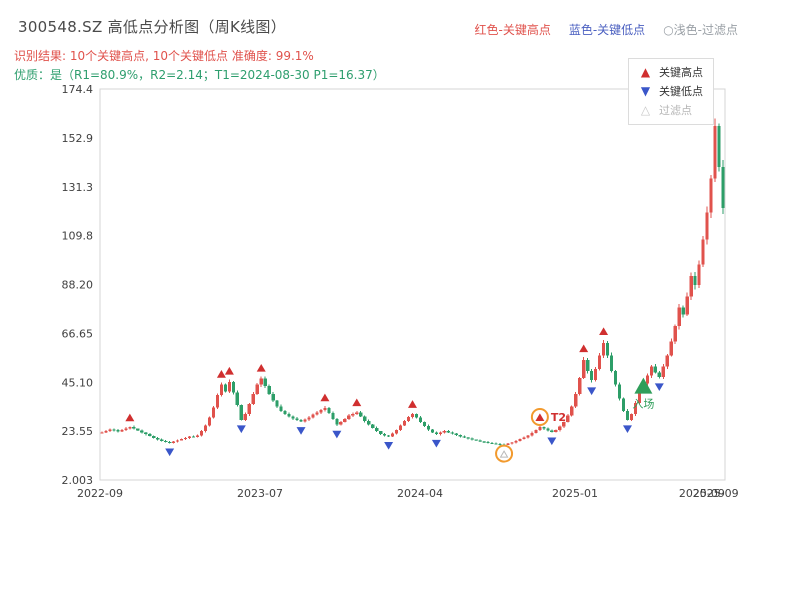 The height and width of the screenshot is (600, 800). I want to click on svg-text: 152.9, so click(78, 138).